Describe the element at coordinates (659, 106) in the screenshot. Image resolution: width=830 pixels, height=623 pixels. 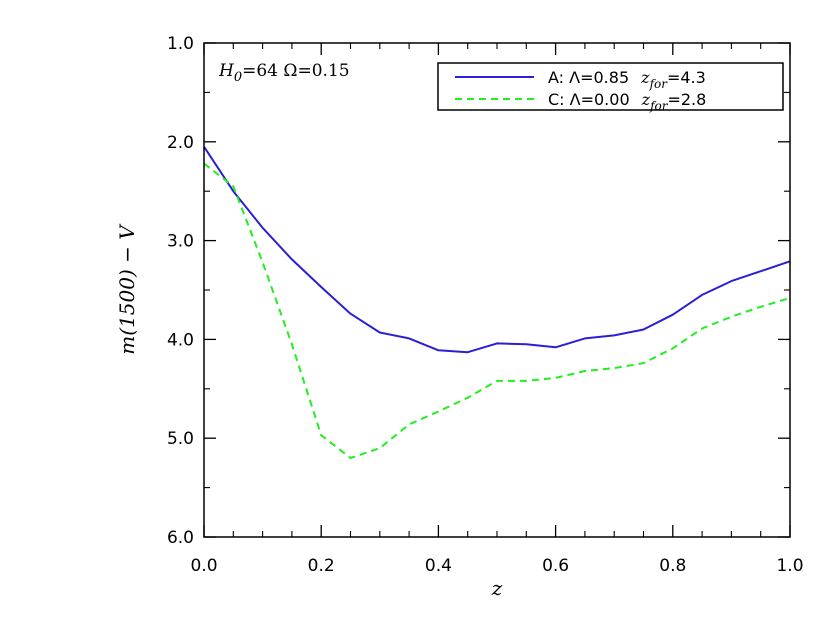
I see `legend-c-sub: for` at that location.